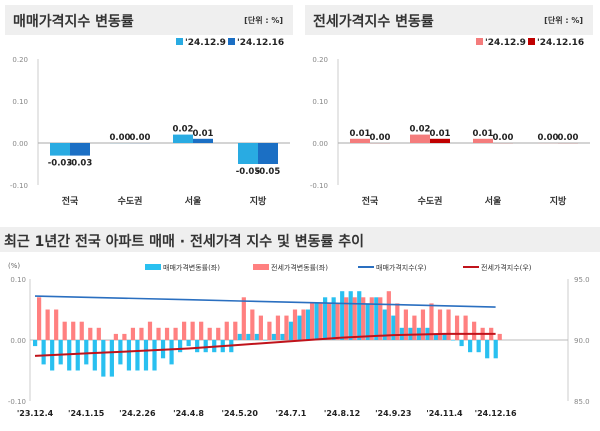 This screenshot has width=600, height=431. I want to click on y2-tick-label: 85.0, so click(582, 402).